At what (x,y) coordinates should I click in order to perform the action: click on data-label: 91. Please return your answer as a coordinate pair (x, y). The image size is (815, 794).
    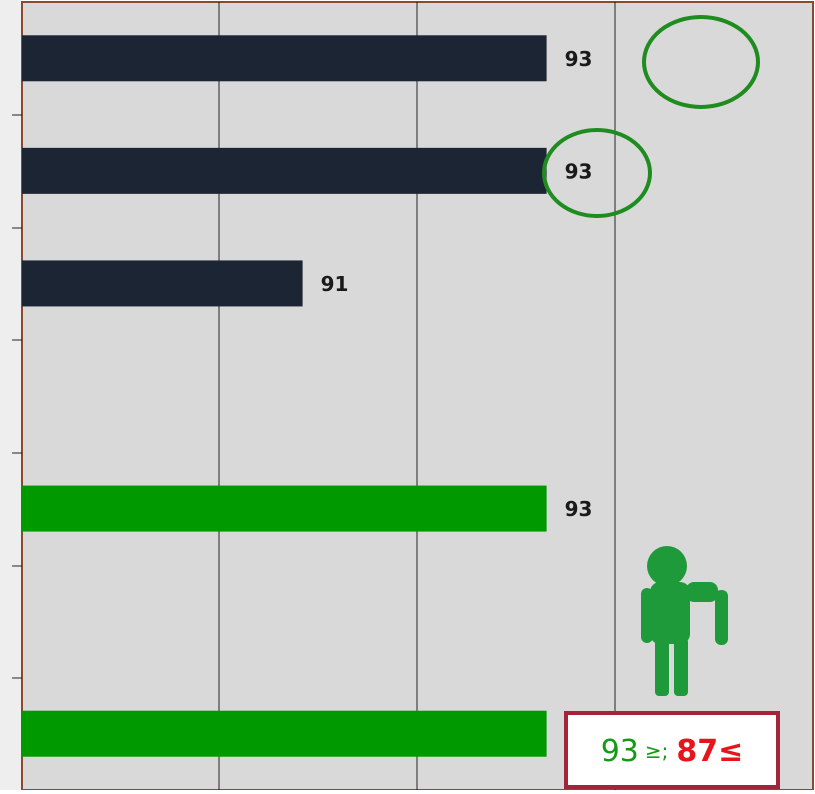
    Looking at the image, I should click on (335, 284).